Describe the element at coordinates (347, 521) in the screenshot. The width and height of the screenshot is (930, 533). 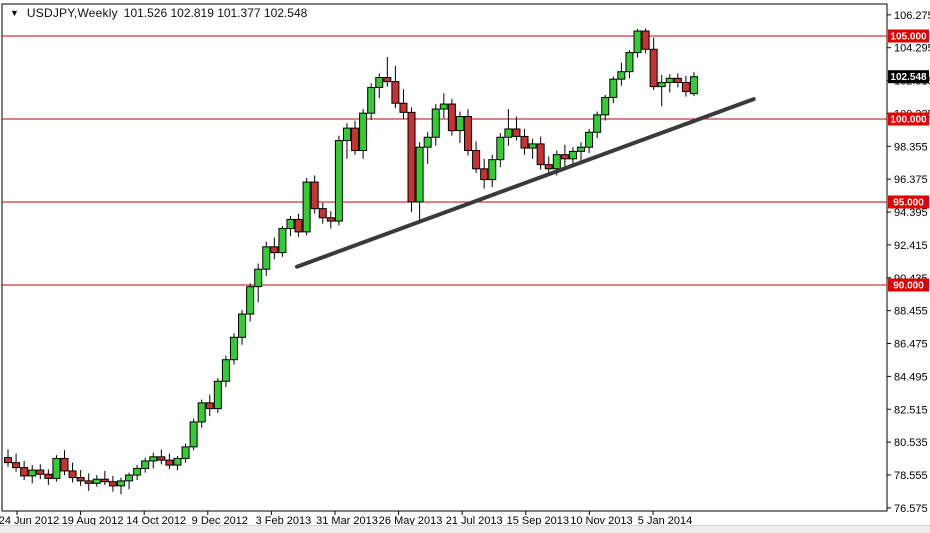
I see `x-axis-label: 31 Mar 2013` at that location.